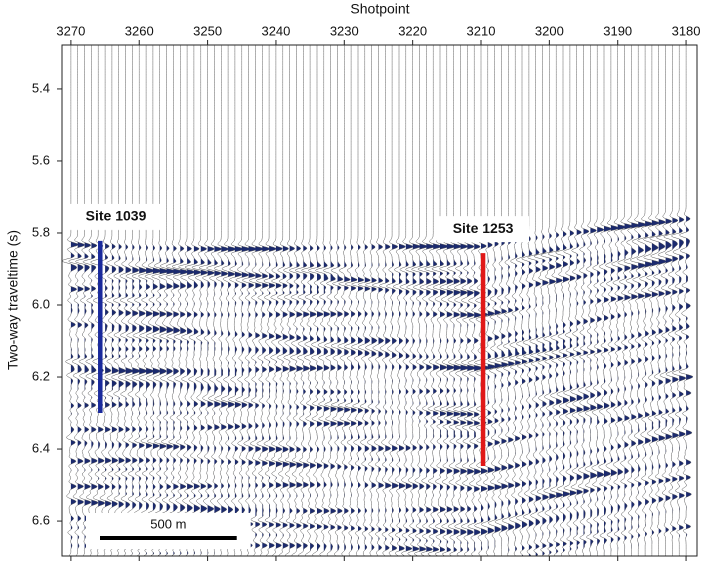 This screenshot has width=704, height=567. Describe the element at coordinates (41, 375) in the screenshot. I see `y-tick-label: 6.2` at that location.